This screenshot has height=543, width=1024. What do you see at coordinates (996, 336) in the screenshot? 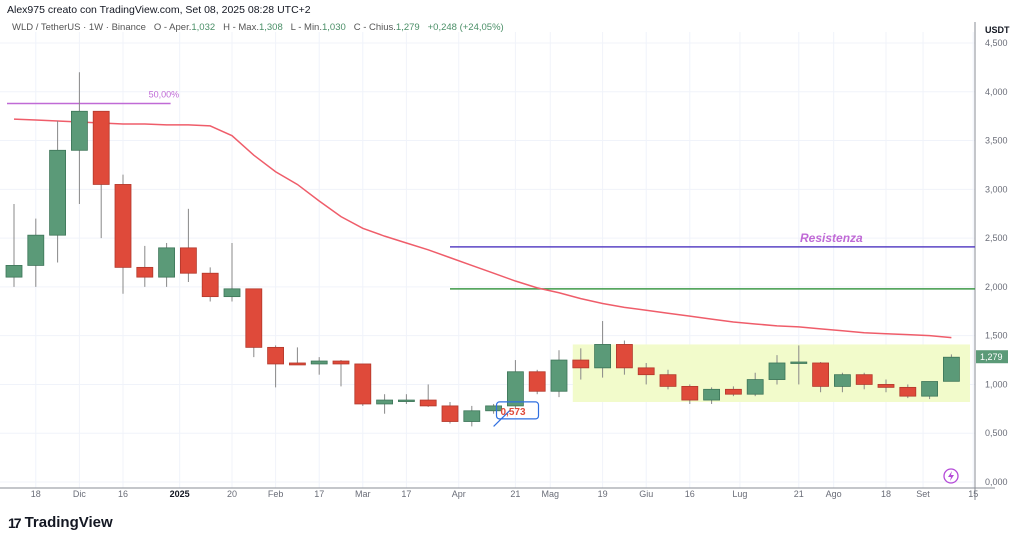
I see `y-tick-label: 1,500` at bounding box center [996, 336].